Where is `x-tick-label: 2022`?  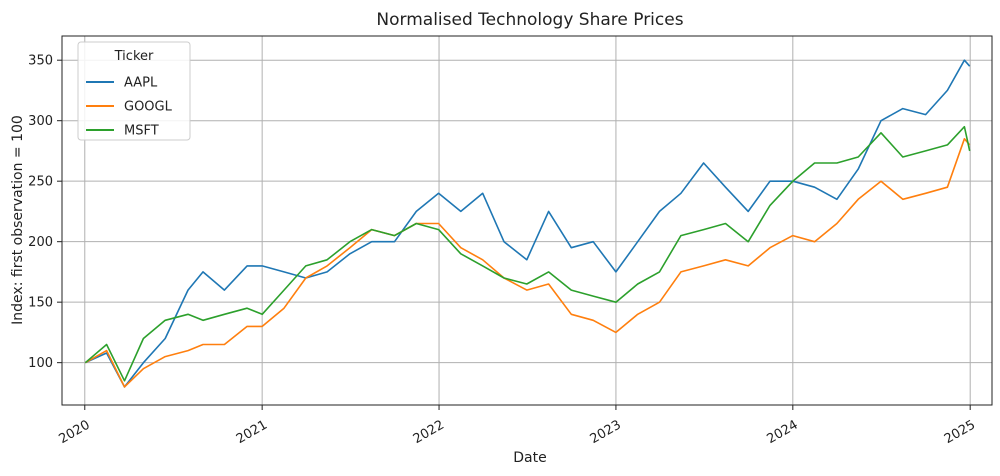 x-tick-label: 2022 is located at coordinates (429, 433).